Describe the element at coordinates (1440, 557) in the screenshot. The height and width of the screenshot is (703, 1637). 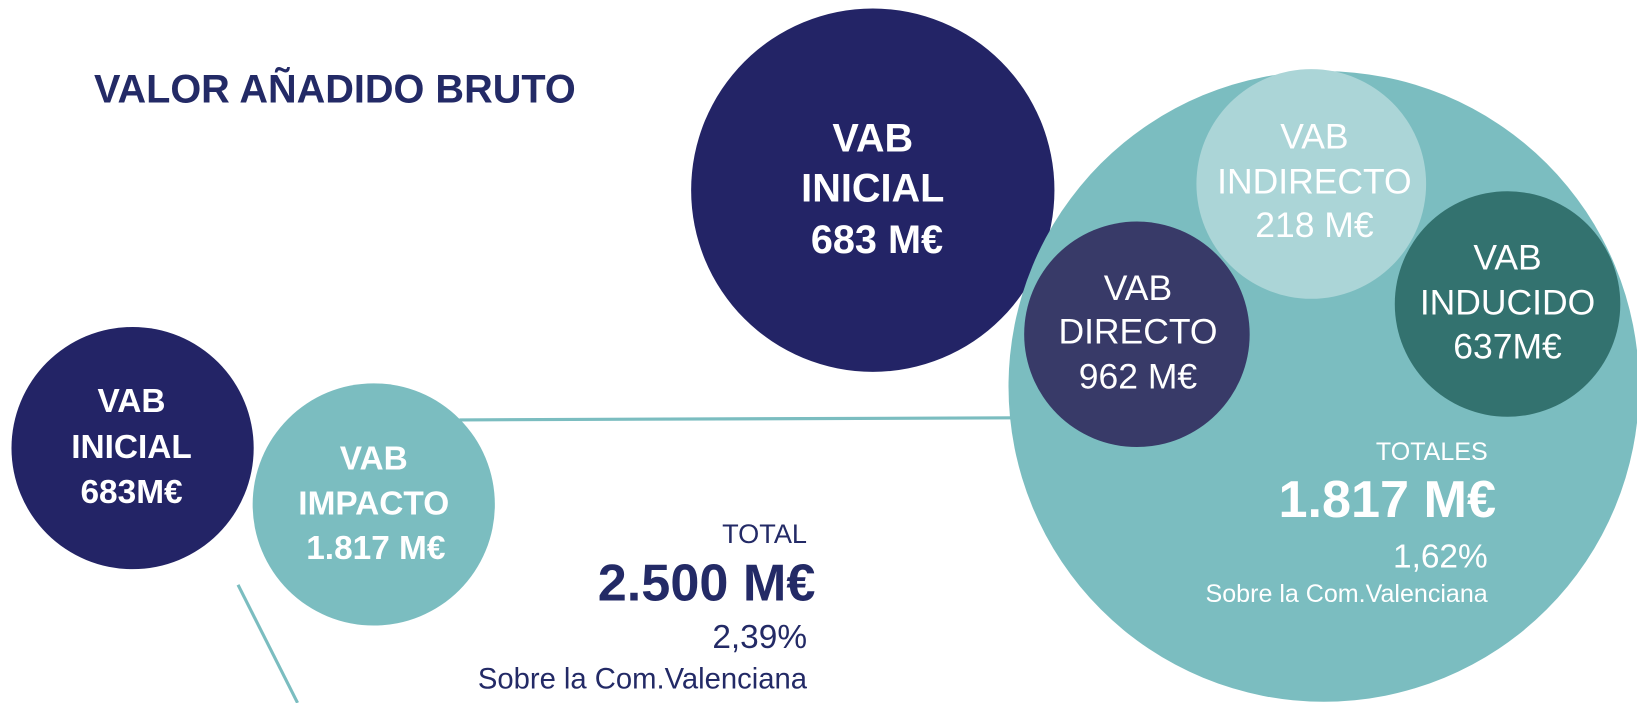
I see `totals-share: 1,62%` at that location.